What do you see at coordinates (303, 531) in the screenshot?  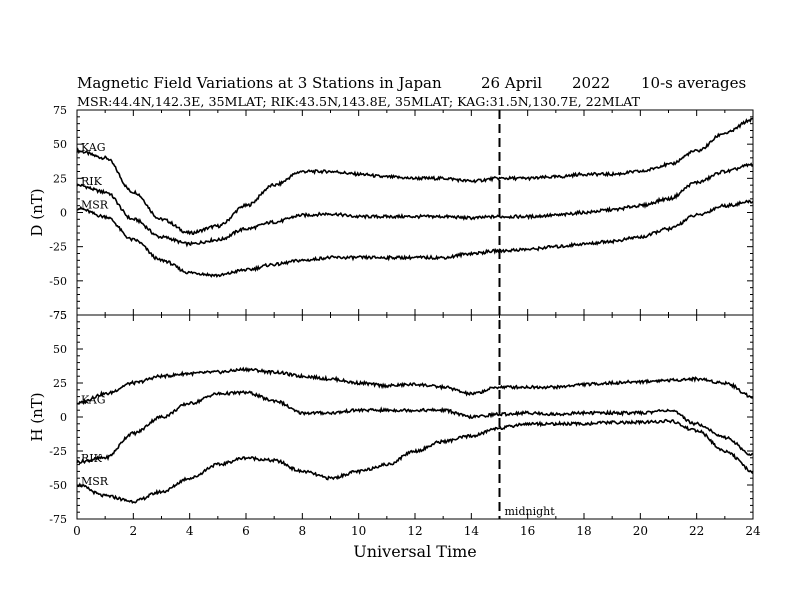 I see `x-tick-label: 8` at bounding box center [303, 531].